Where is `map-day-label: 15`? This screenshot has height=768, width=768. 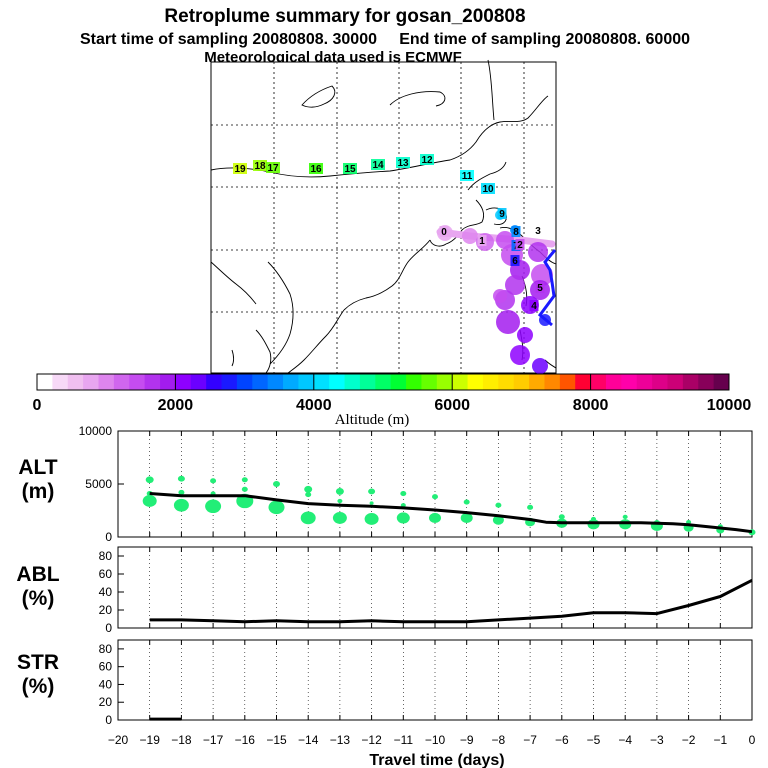 map-day-label: 15 is located at coordinates (350, 169).